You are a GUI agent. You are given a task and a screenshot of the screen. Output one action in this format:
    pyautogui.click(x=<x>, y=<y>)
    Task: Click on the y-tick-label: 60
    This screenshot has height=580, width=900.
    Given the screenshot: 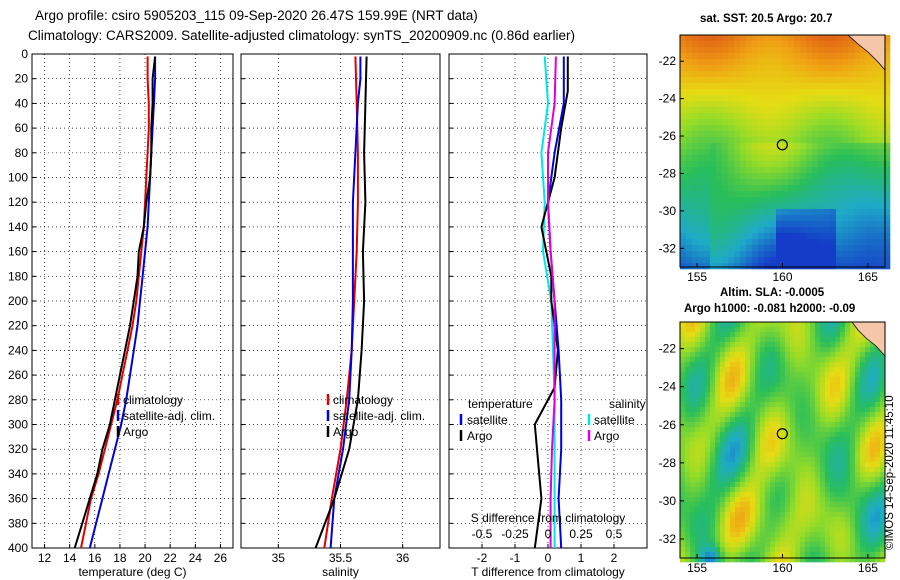 What is the action you would take?
    pyautogui.click(x=22, y=128)
    